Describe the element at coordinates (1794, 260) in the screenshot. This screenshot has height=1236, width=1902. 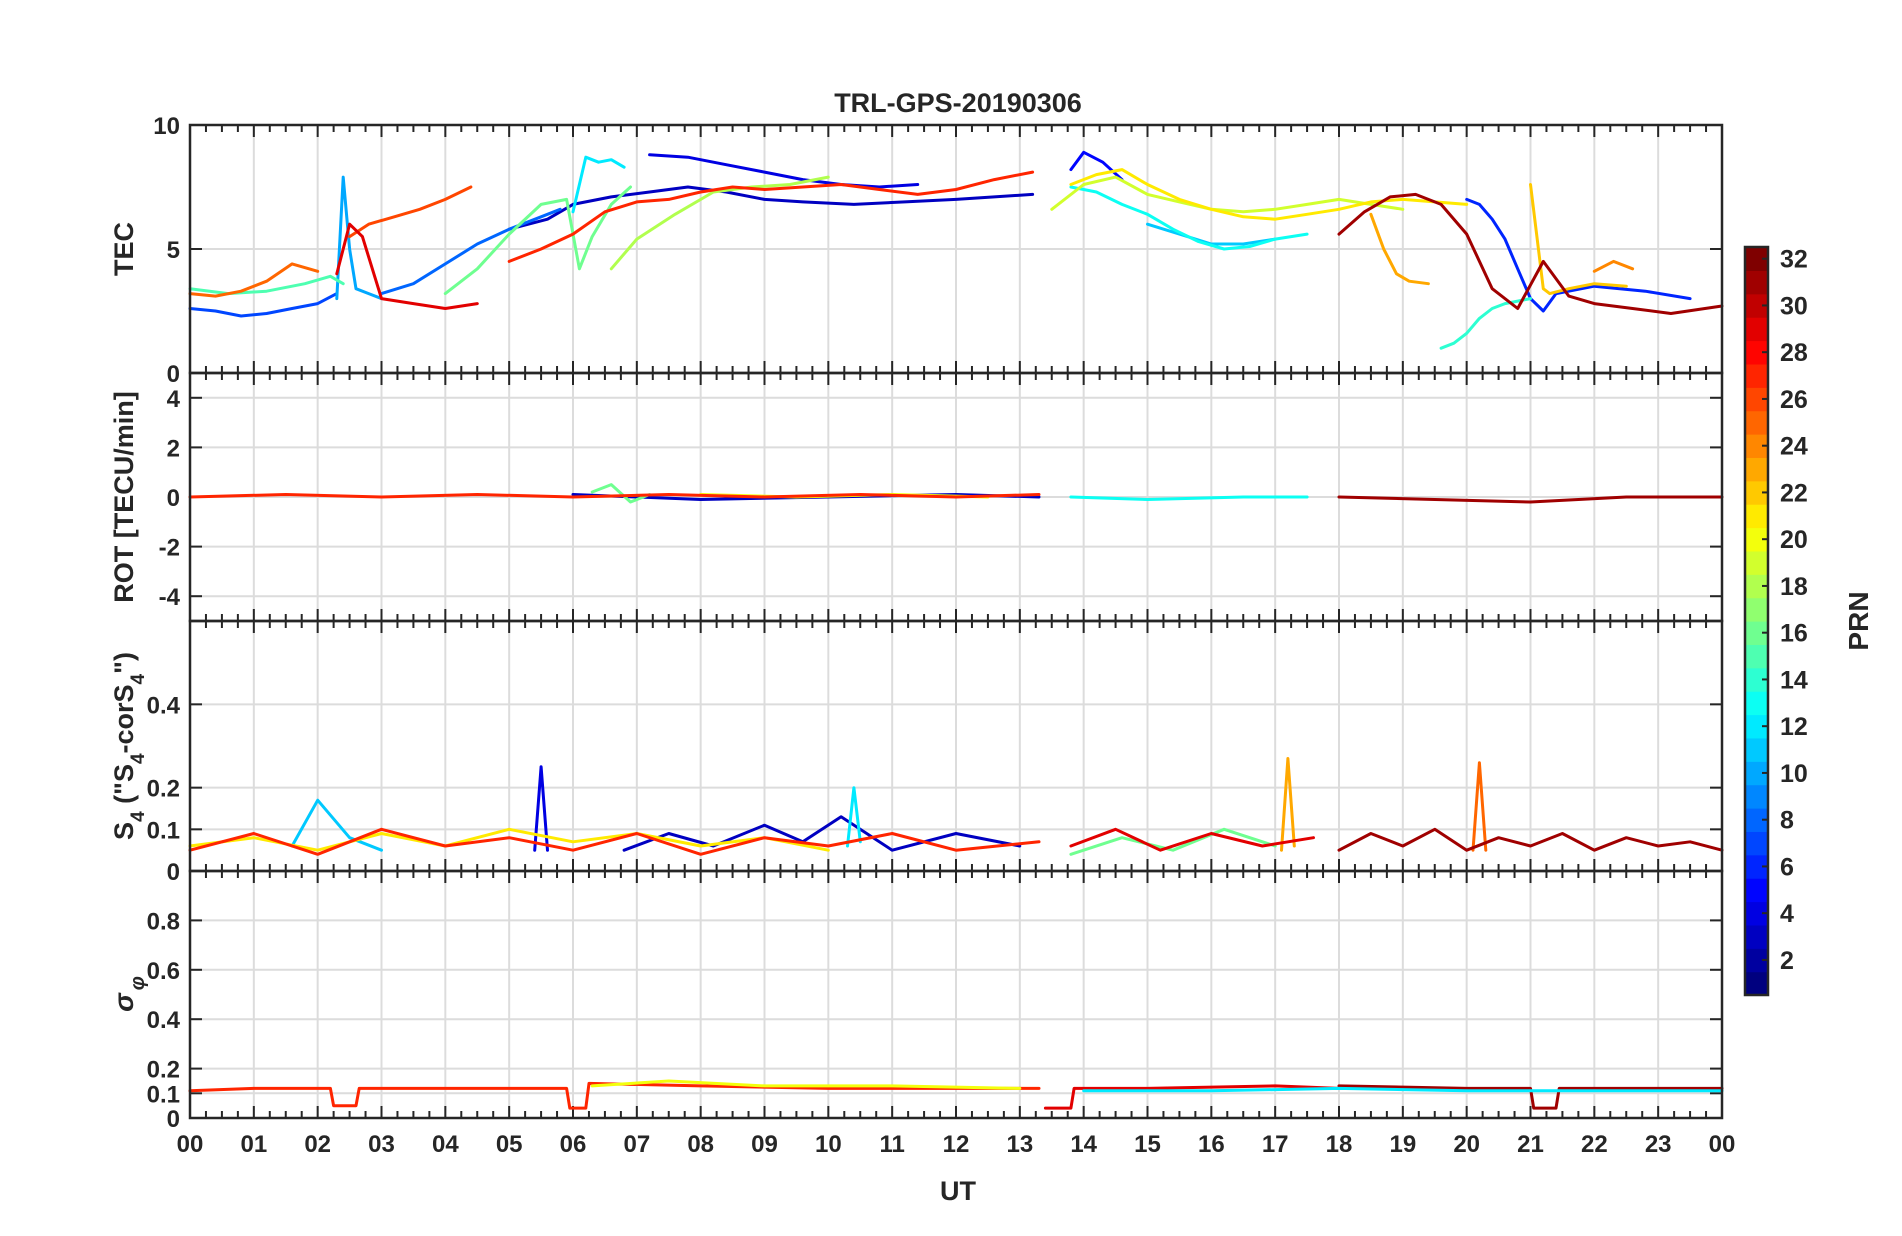
I see `colorbar-tick-label: 32` at that location.